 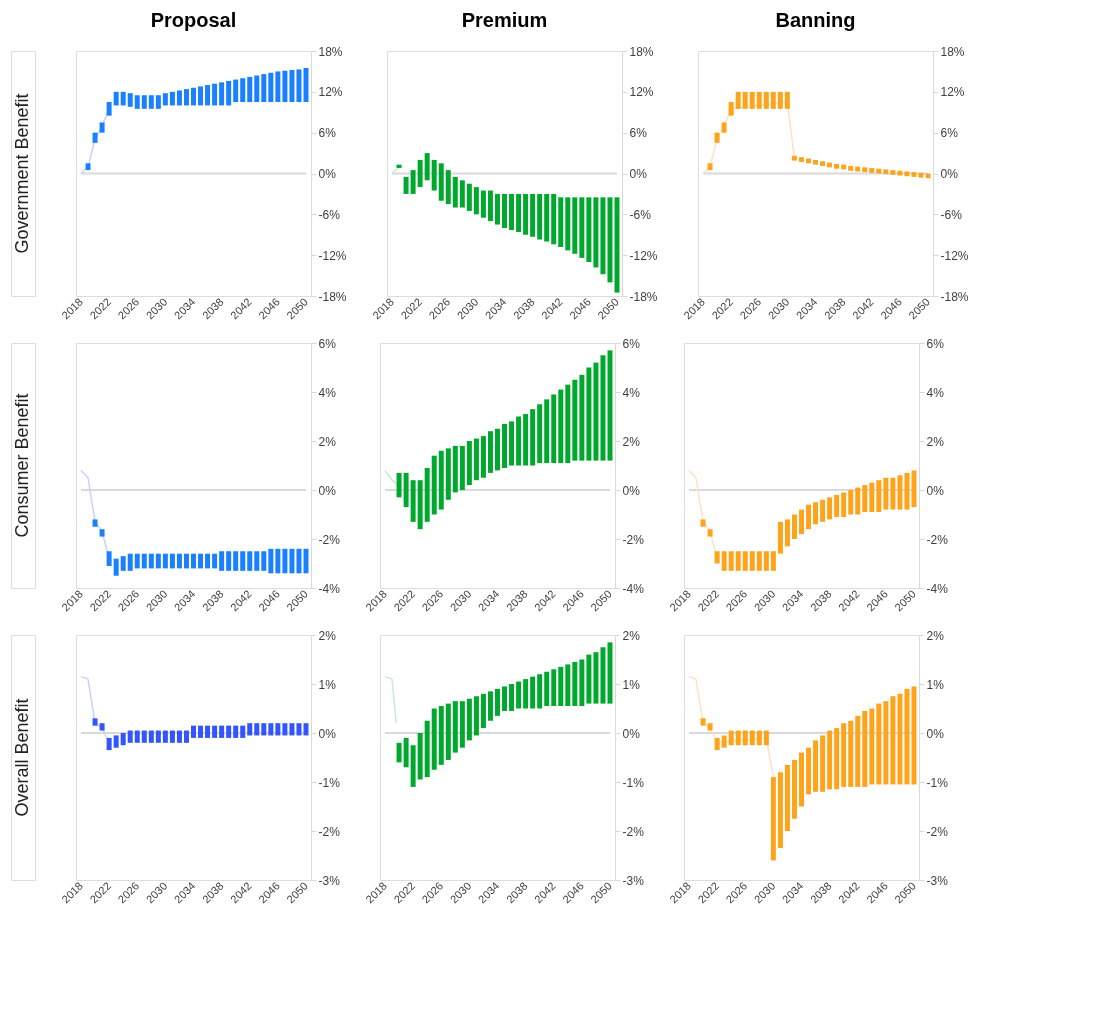 I want to click on chart-title: Premium, so click(x=504, y=20).